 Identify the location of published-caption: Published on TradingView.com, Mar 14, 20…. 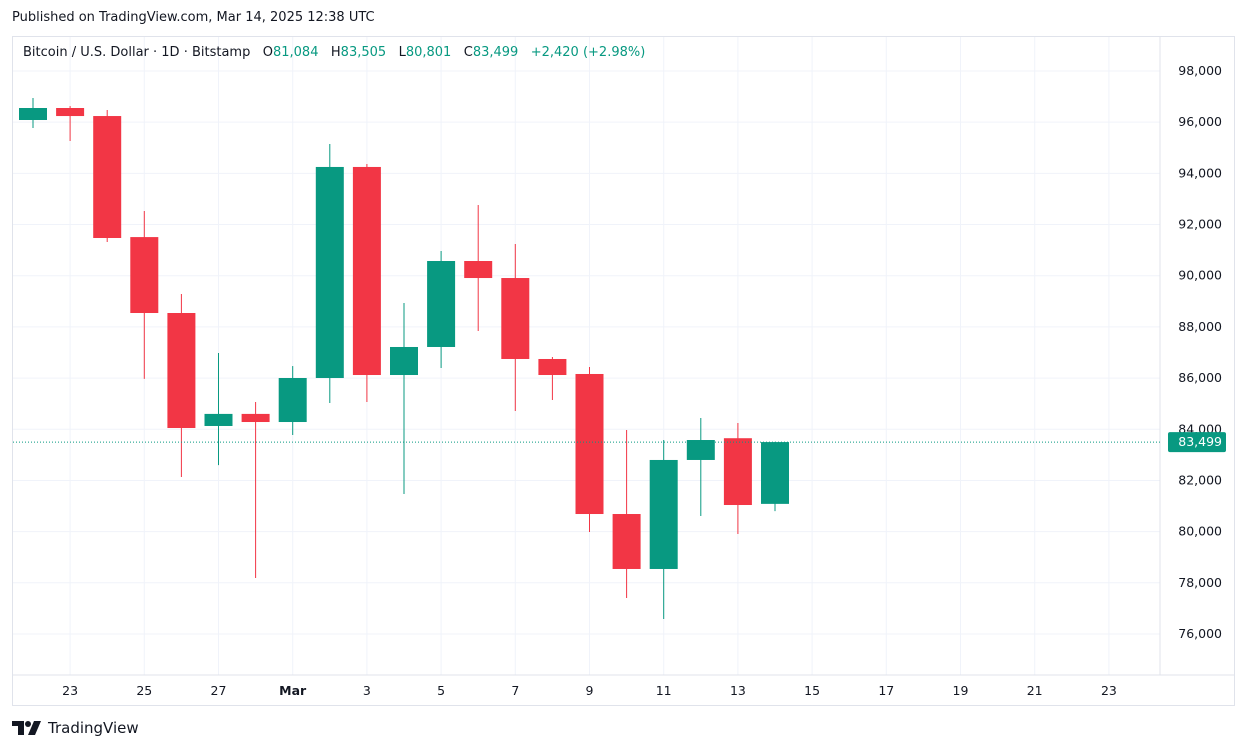
(193, 17).